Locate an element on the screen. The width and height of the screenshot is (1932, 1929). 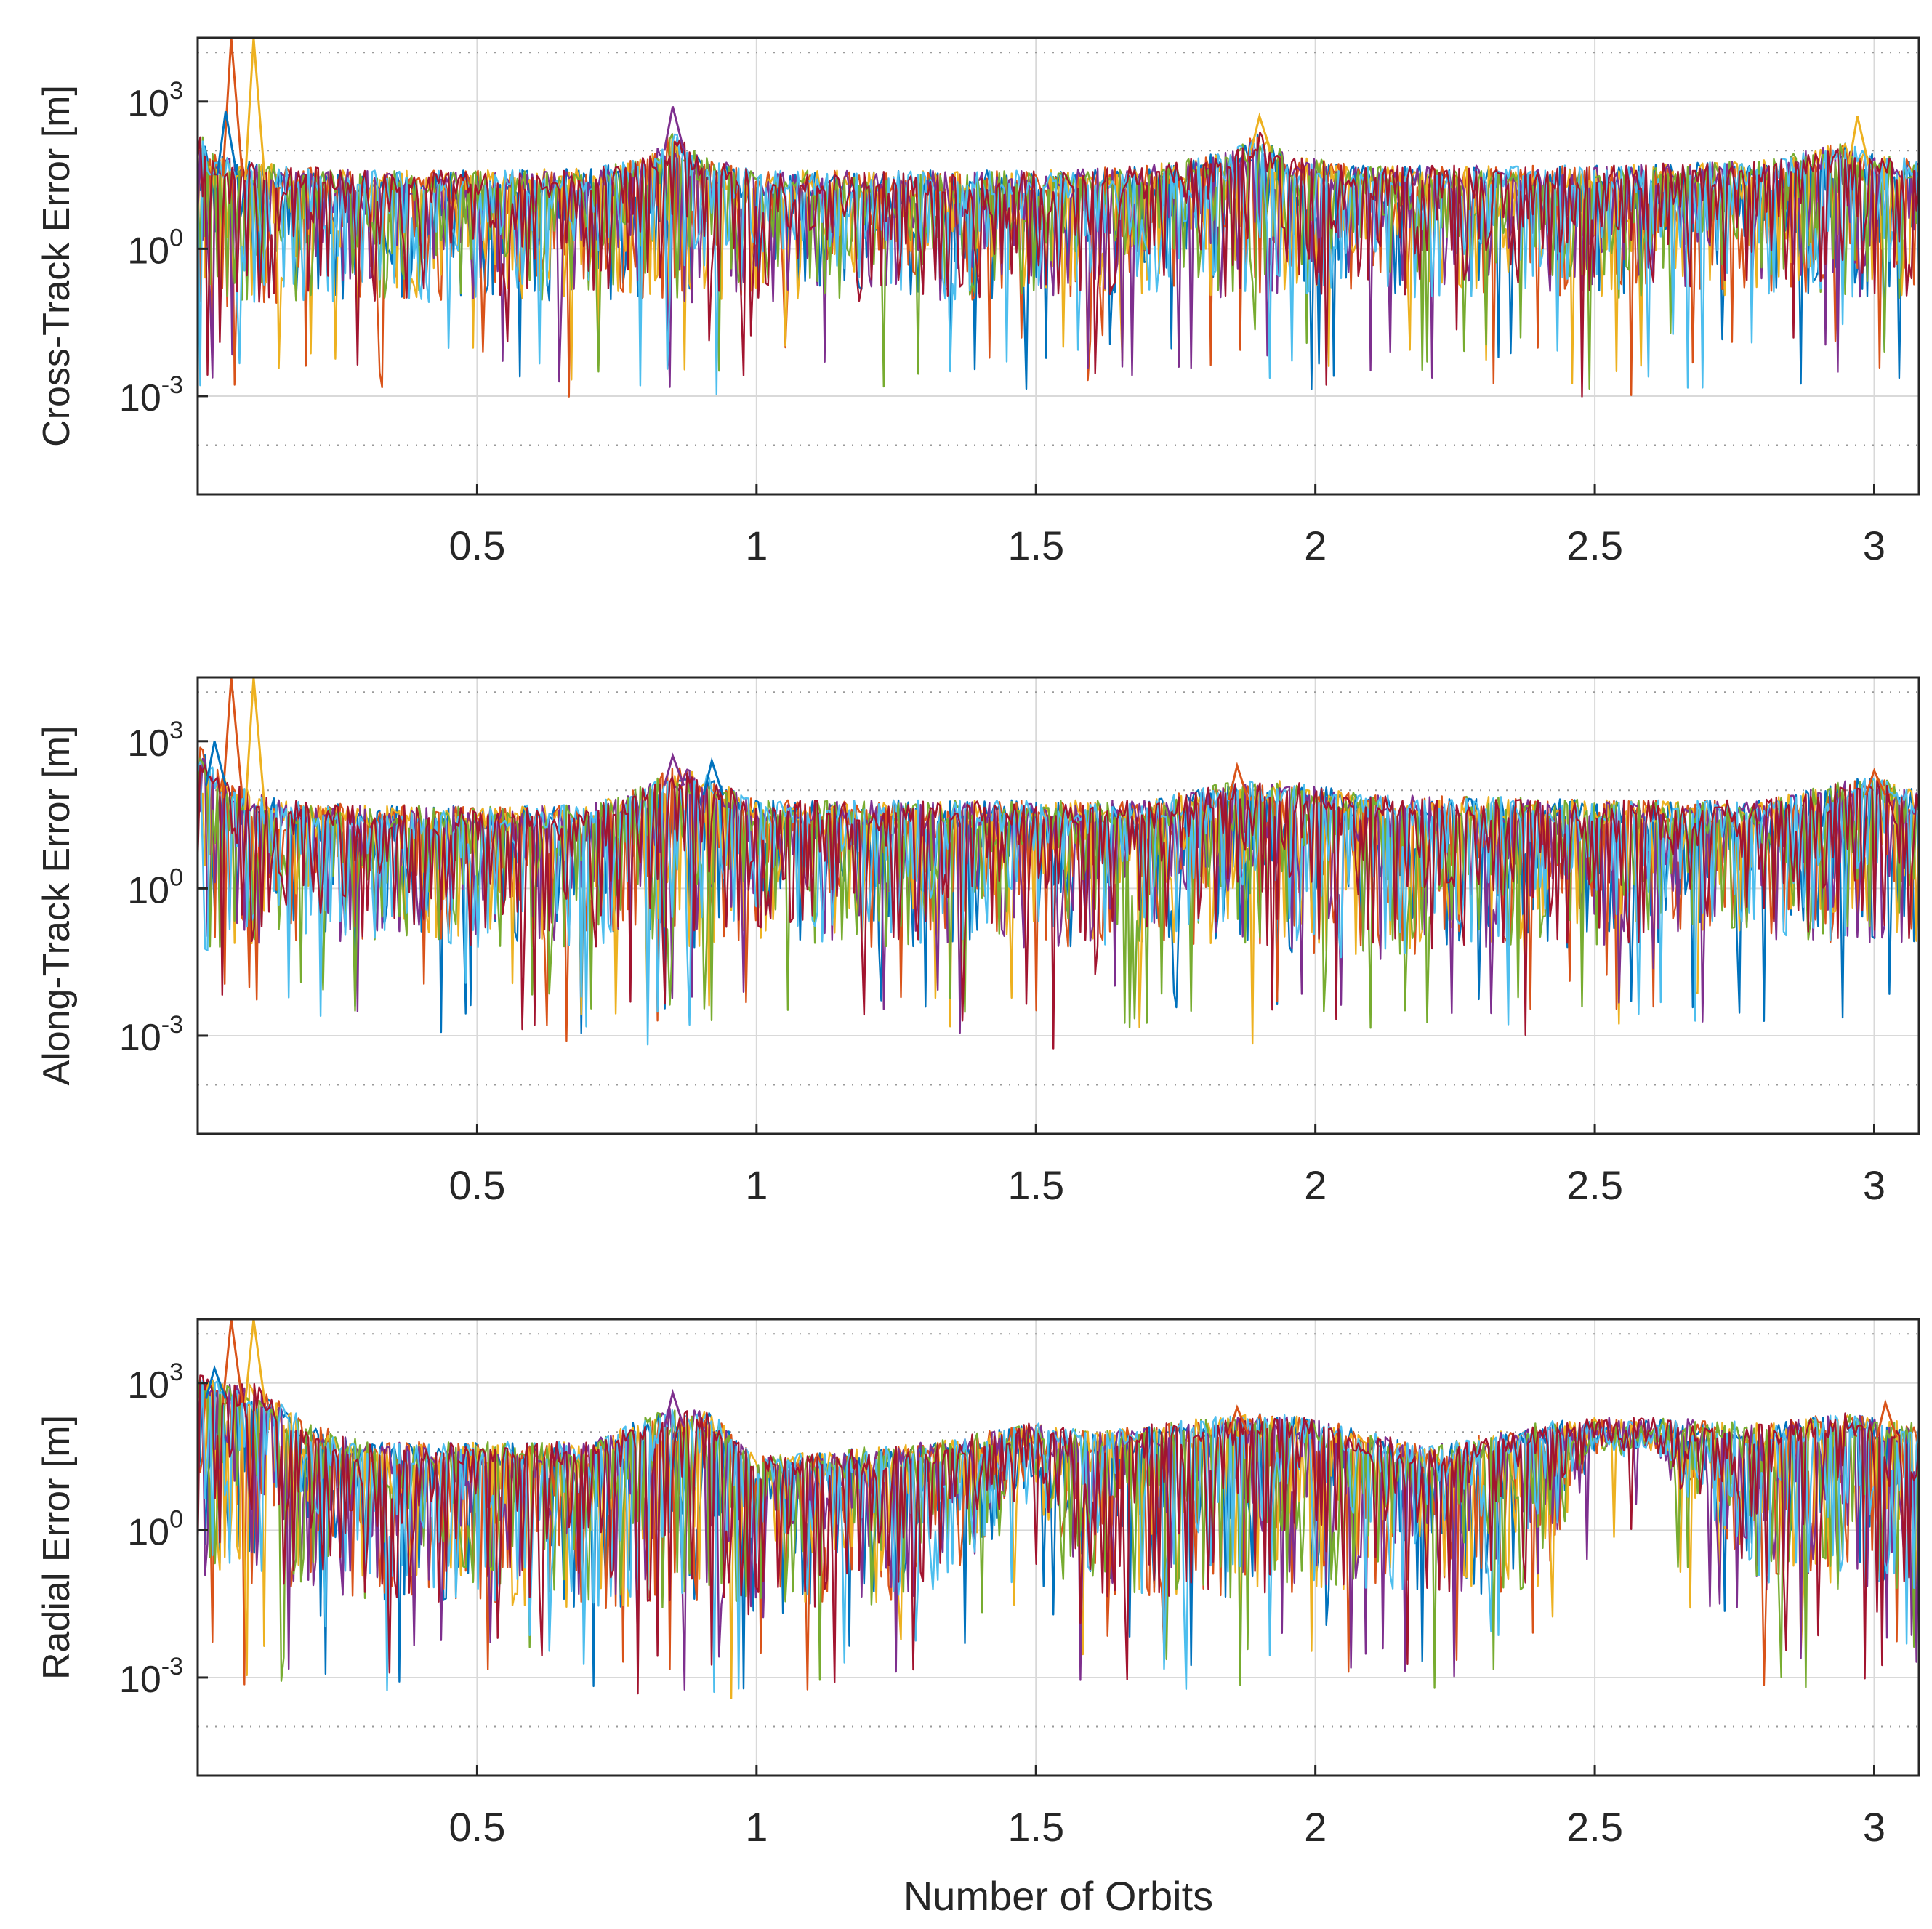
radial-y-ticks: 10³ 10⁰ 10⁻³ is located at coordinates (163, 1529).